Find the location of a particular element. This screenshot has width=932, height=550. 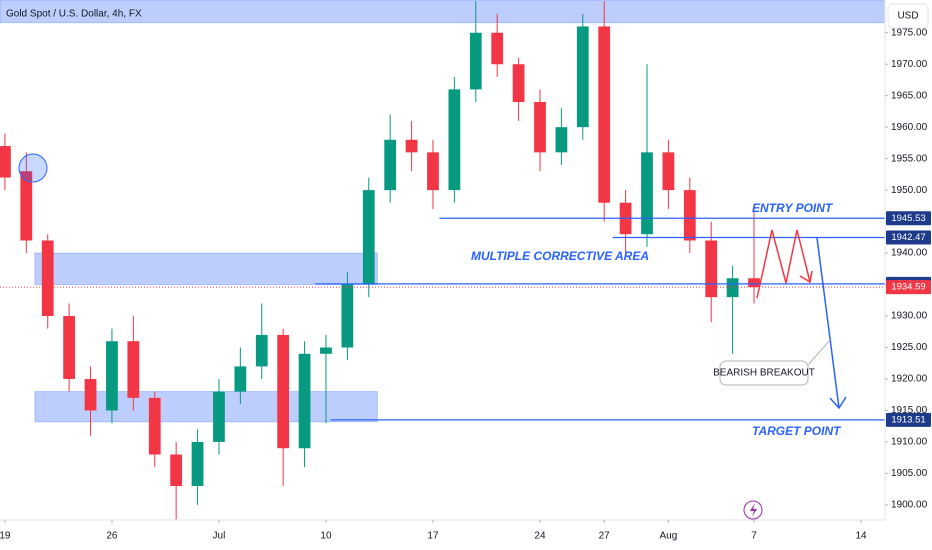

callout-text: BEARISH BREAKOUT is located at coordinates (764, 373).